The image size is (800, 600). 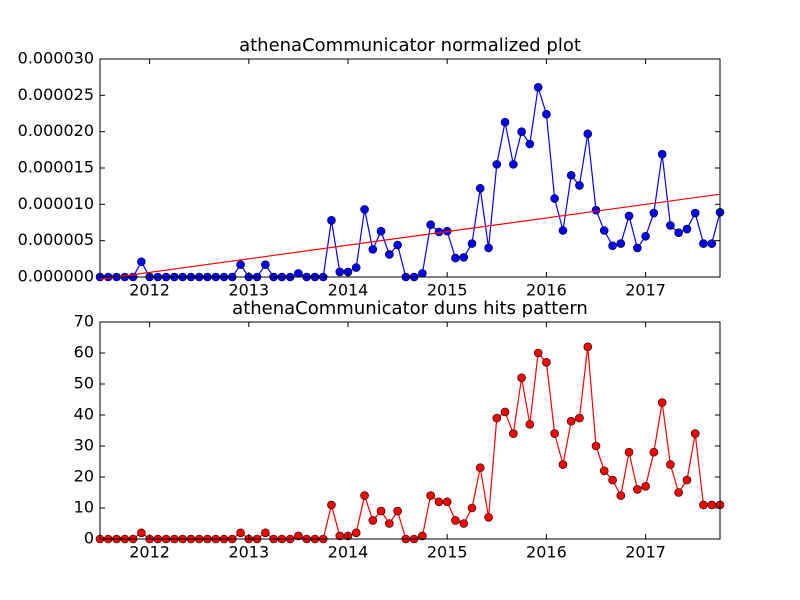 I want to click on chart-title: athenaCommunicator duns hits pattern, so click(x=410, y=308).